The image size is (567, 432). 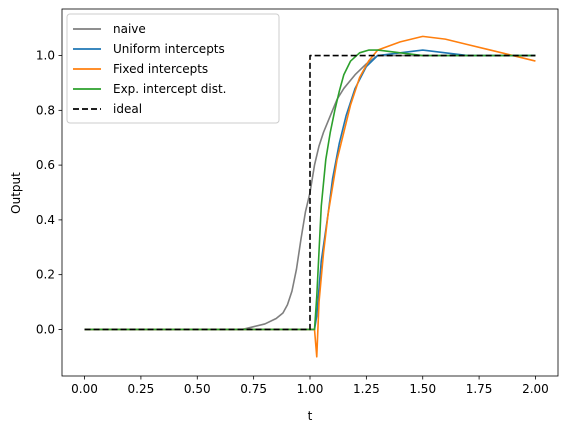 What do you see at coordinates (169, 89) in the screenshot?
I see `legend-label-exp-intercept-dist: Exp. intercept dist.` at bounding box center [169, 89].